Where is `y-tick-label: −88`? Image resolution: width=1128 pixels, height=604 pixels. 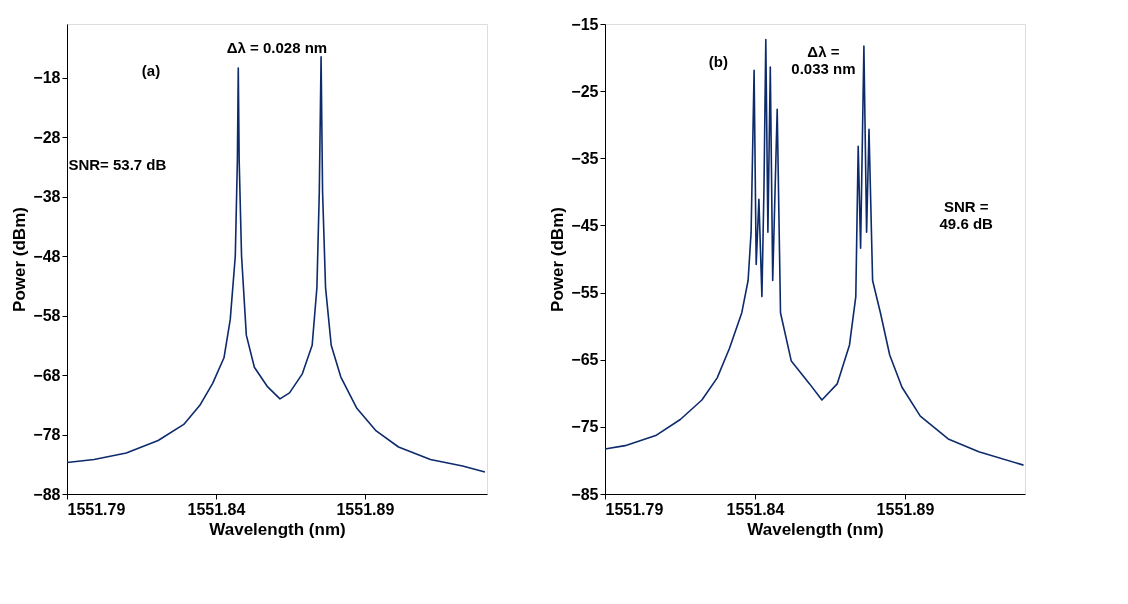 y-tick-label: −88 is located at coordinates (47, 494).